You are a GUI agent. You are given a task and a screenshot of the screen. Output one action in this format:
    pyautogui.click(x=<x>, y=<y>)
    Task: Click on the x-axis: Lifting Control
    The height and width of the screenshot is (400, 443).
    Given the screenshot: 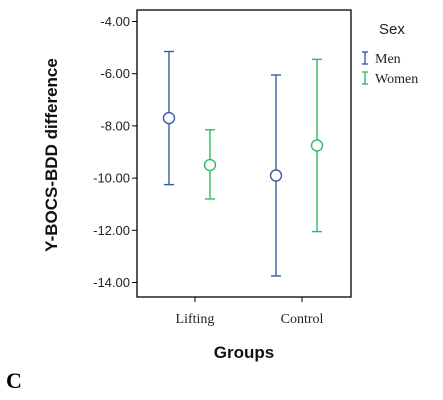 What is the action you would take?
    pyautogui.click(x=250, y=312)
    